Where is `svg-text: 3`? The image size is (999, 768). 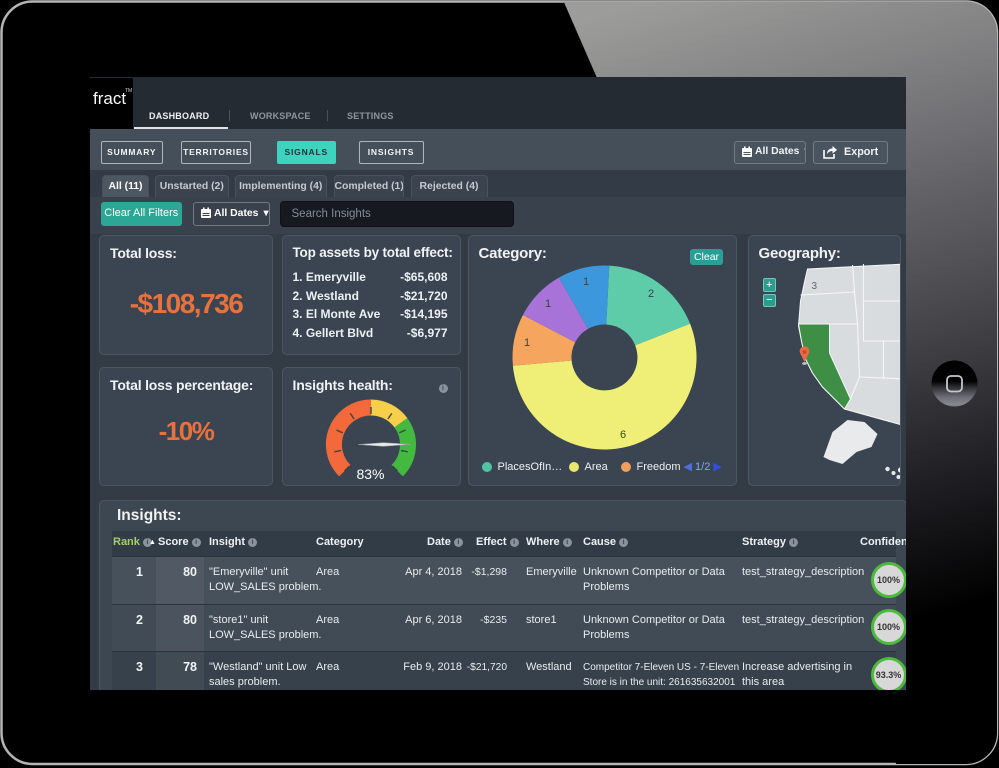 svg-text: 3 is located at coordinates (814, 286).